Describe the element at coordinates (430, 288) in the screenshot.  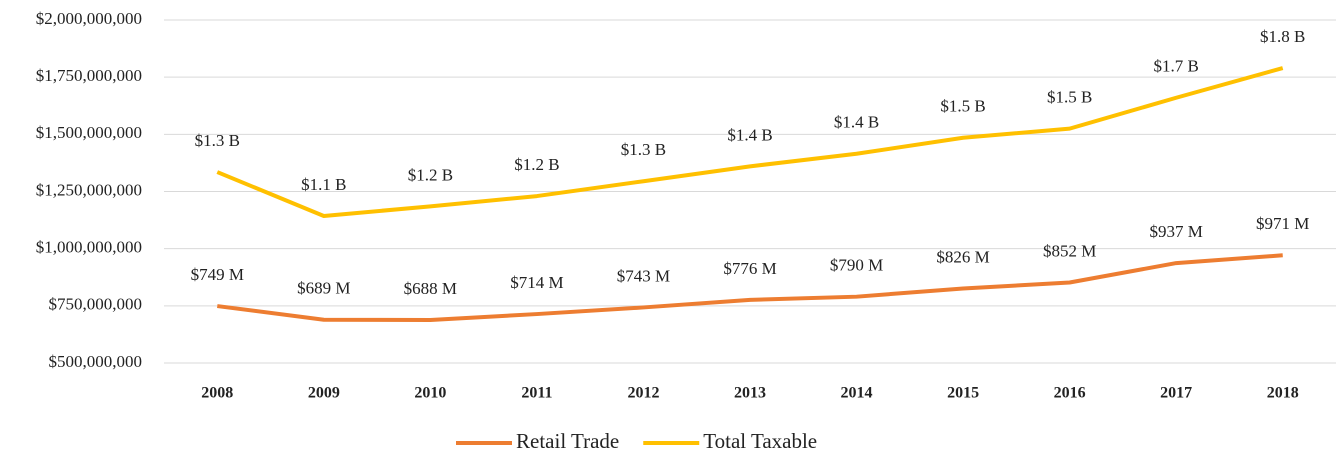
I see `data-label: $688 M` at that location.